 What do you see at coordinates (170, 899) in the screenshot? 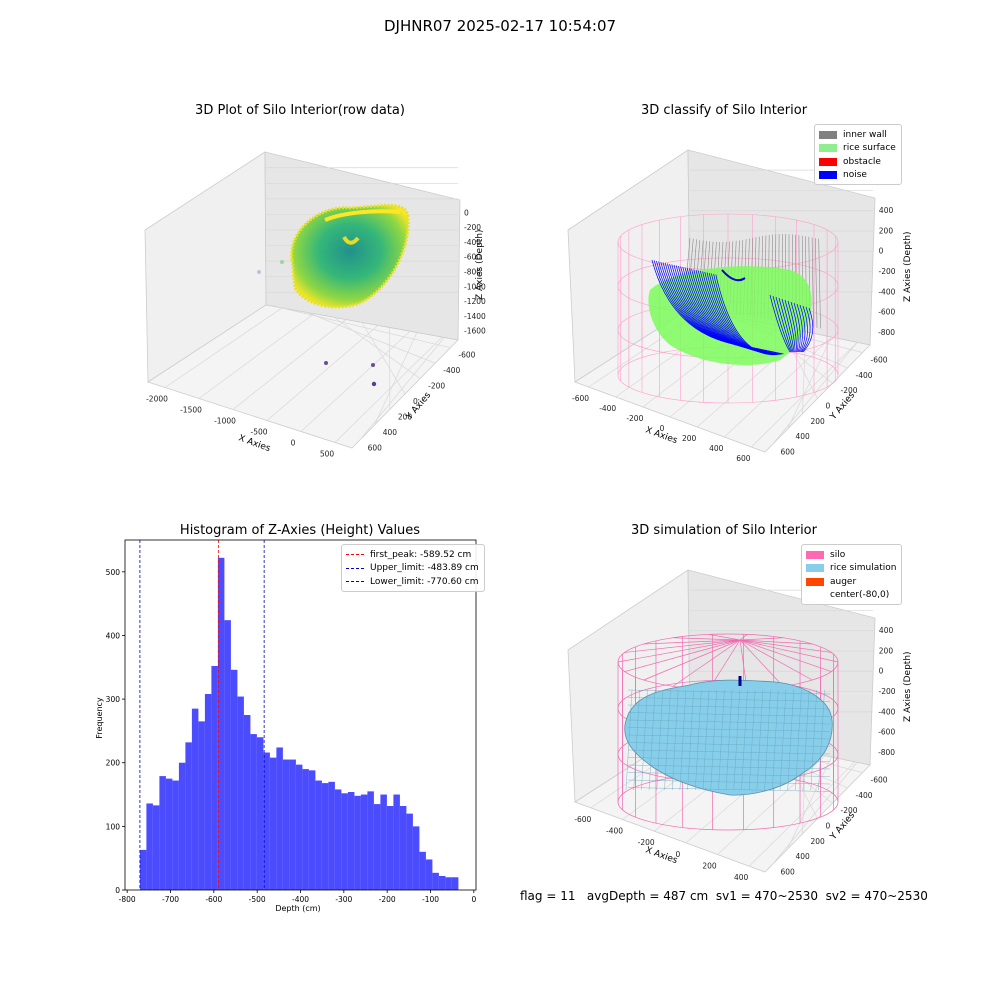
I see `x-tick-label: -700` at bounding box center [170, 899].